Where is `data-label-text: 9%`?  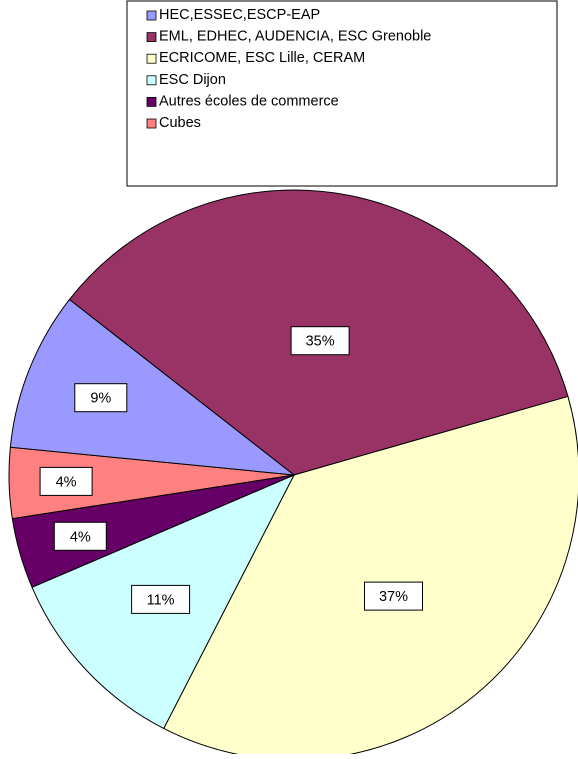
data-label-text: 9% is located at coordinates (100, 399).